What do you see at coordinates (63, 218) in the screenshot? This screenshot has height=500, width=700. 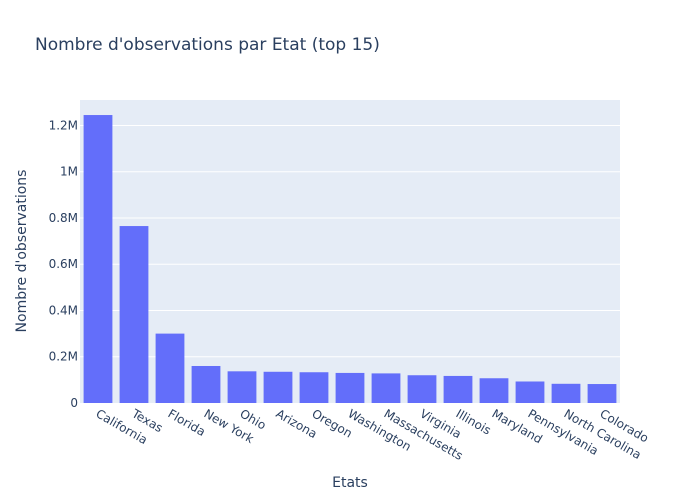 I see `y-tick-label: 0.8M` at bounding box center [63, 218].